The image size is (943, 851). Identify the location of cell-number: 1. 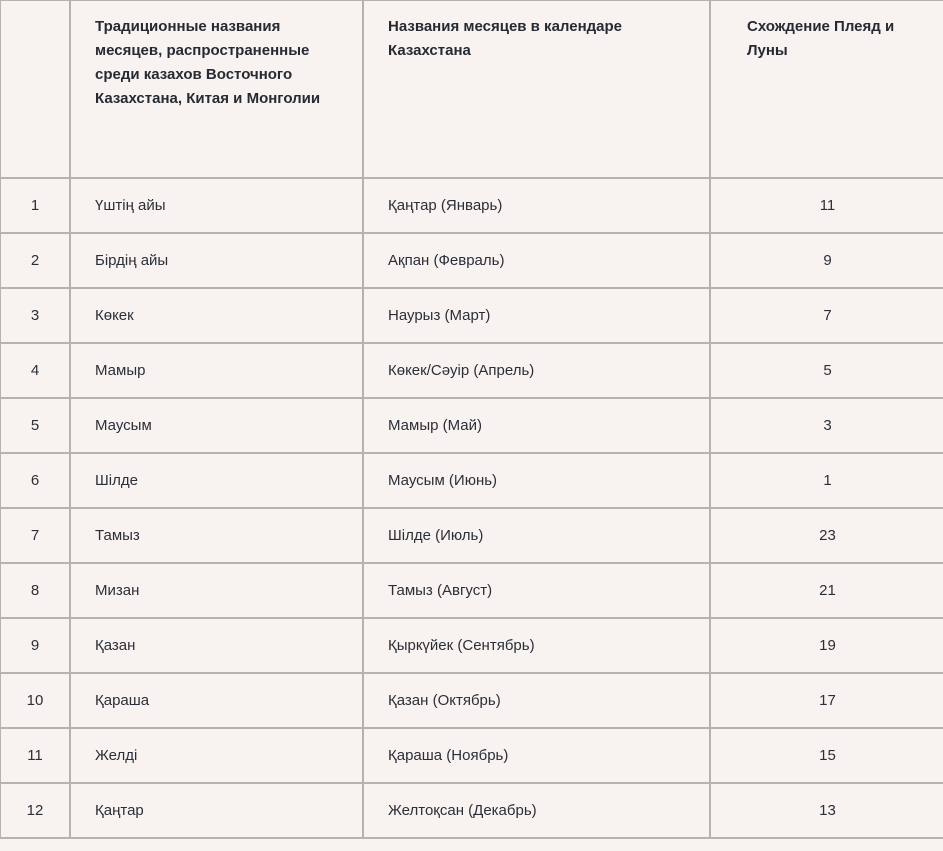
(35, 205).